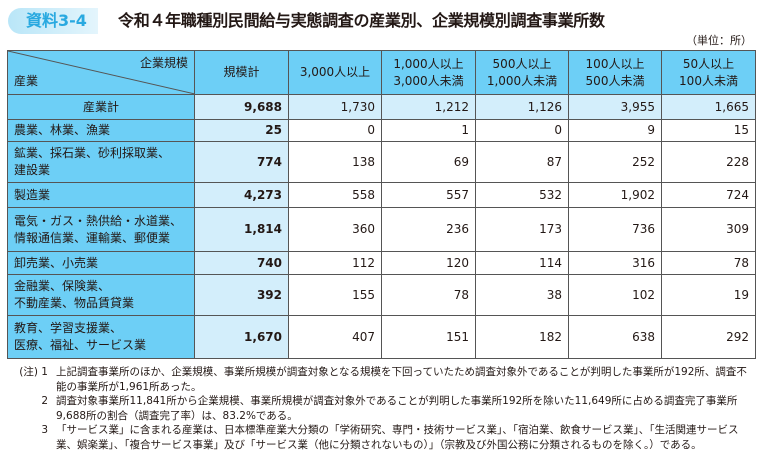 The image size is (760, 475). What do you see at coordinates (241, 72) in the screenshot?
I see `column-header: 規模計` at bounding box center [241, 72].